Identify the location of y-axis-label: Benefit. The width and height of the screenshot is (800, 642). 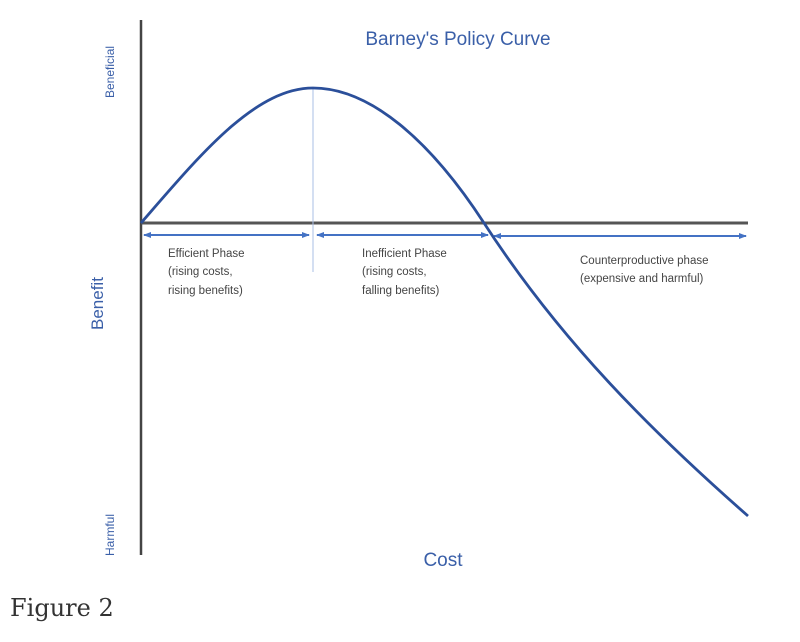
(97, 303).